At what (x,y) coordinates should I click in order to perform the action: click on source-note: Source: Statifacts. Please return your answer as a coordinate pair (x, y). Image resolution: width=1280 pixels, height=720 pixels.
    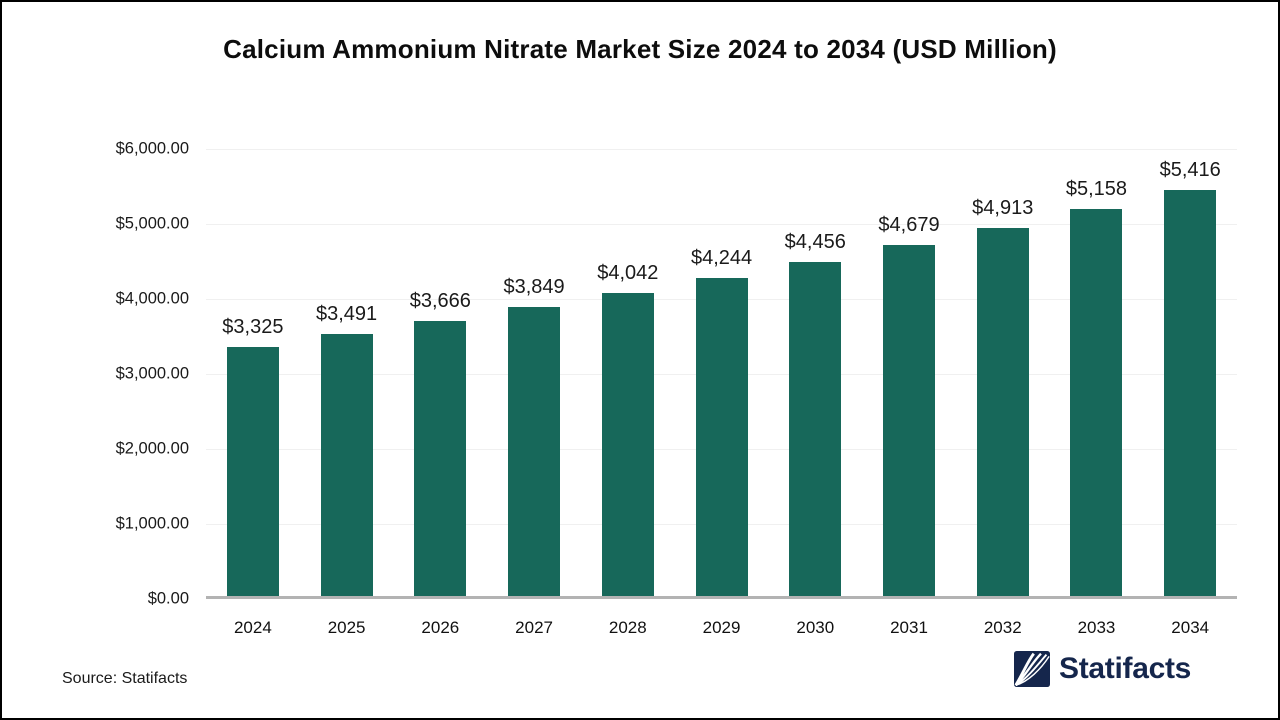
    Looking at the image, I should click on (125, 678).